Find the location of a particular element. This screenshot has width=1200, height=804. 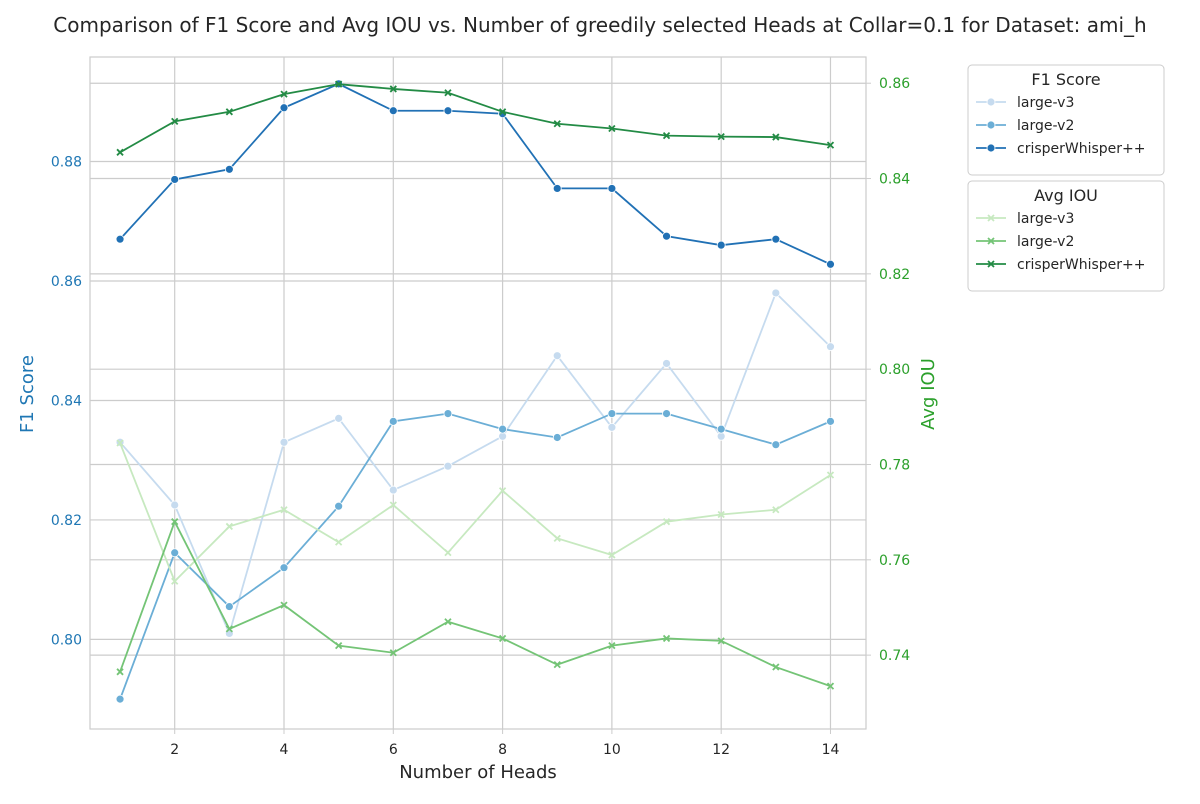

left-y-axis-label: F1 Score is located at coordinates (27, 394).